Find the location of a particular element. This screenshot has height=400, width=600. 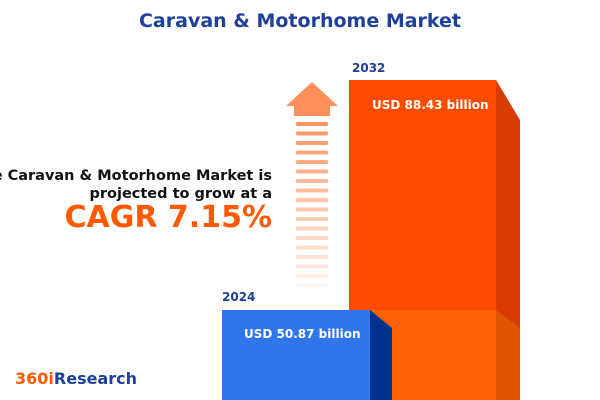

cagr-value: CAGR 7.15% is located at coordinates (168, 217).